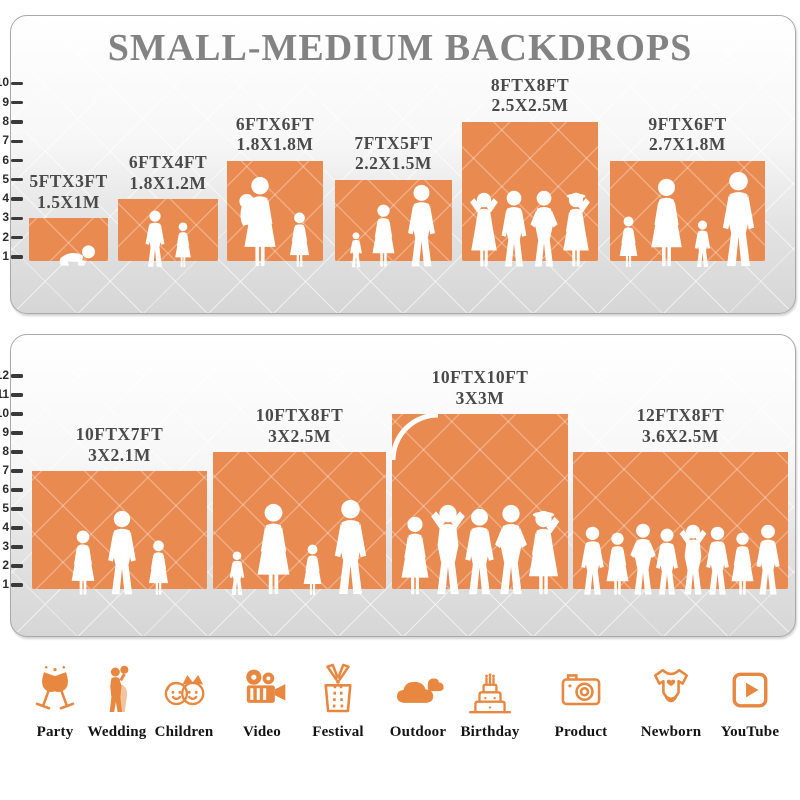  I want to click on backdrop-size-label: 10FTX10FT 3X3M, so click(480, 387).